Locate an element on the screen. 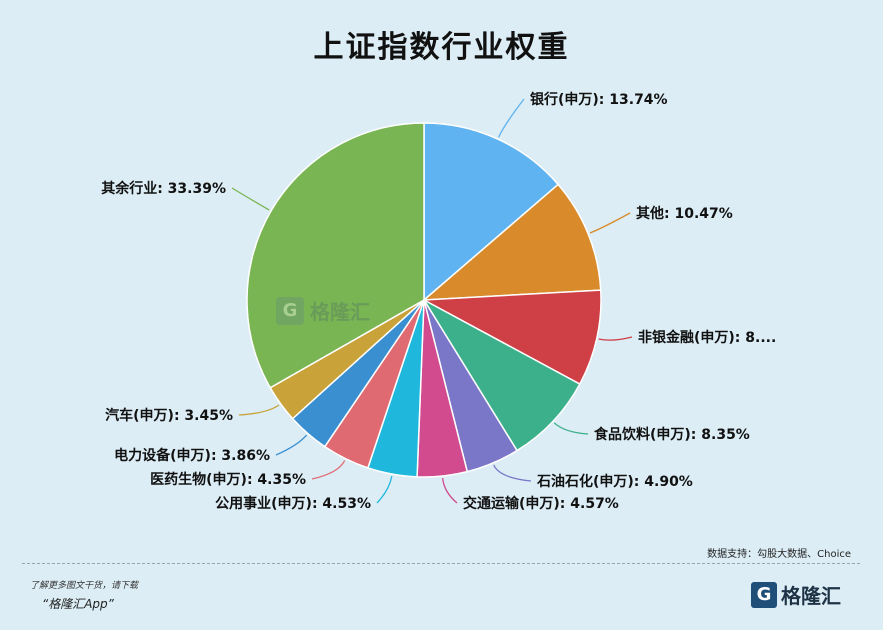 This screenshot has width=883, height=630. footer-divider is located at coordinates (441, 563).